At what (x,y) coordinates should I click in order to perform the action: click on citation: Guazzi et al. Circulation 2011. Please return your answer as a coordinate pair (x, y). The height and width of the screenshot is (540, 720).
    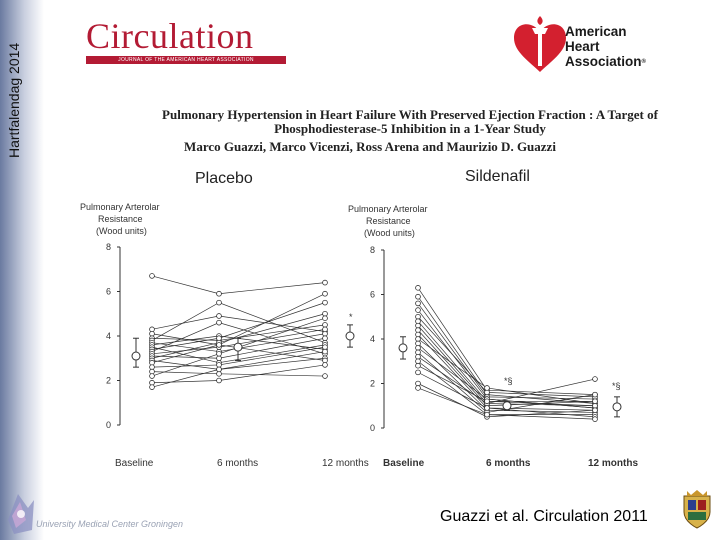
    Looking at the image, I should click on (544, 516).